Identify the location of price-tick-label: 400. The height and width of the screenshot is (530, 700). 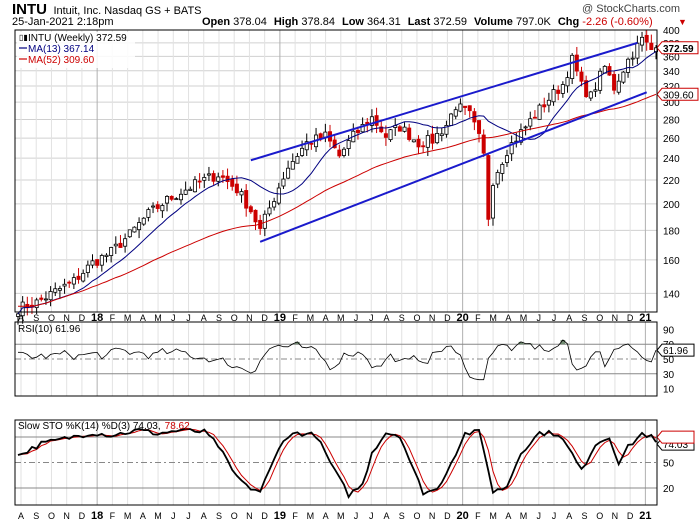
(671, 31).